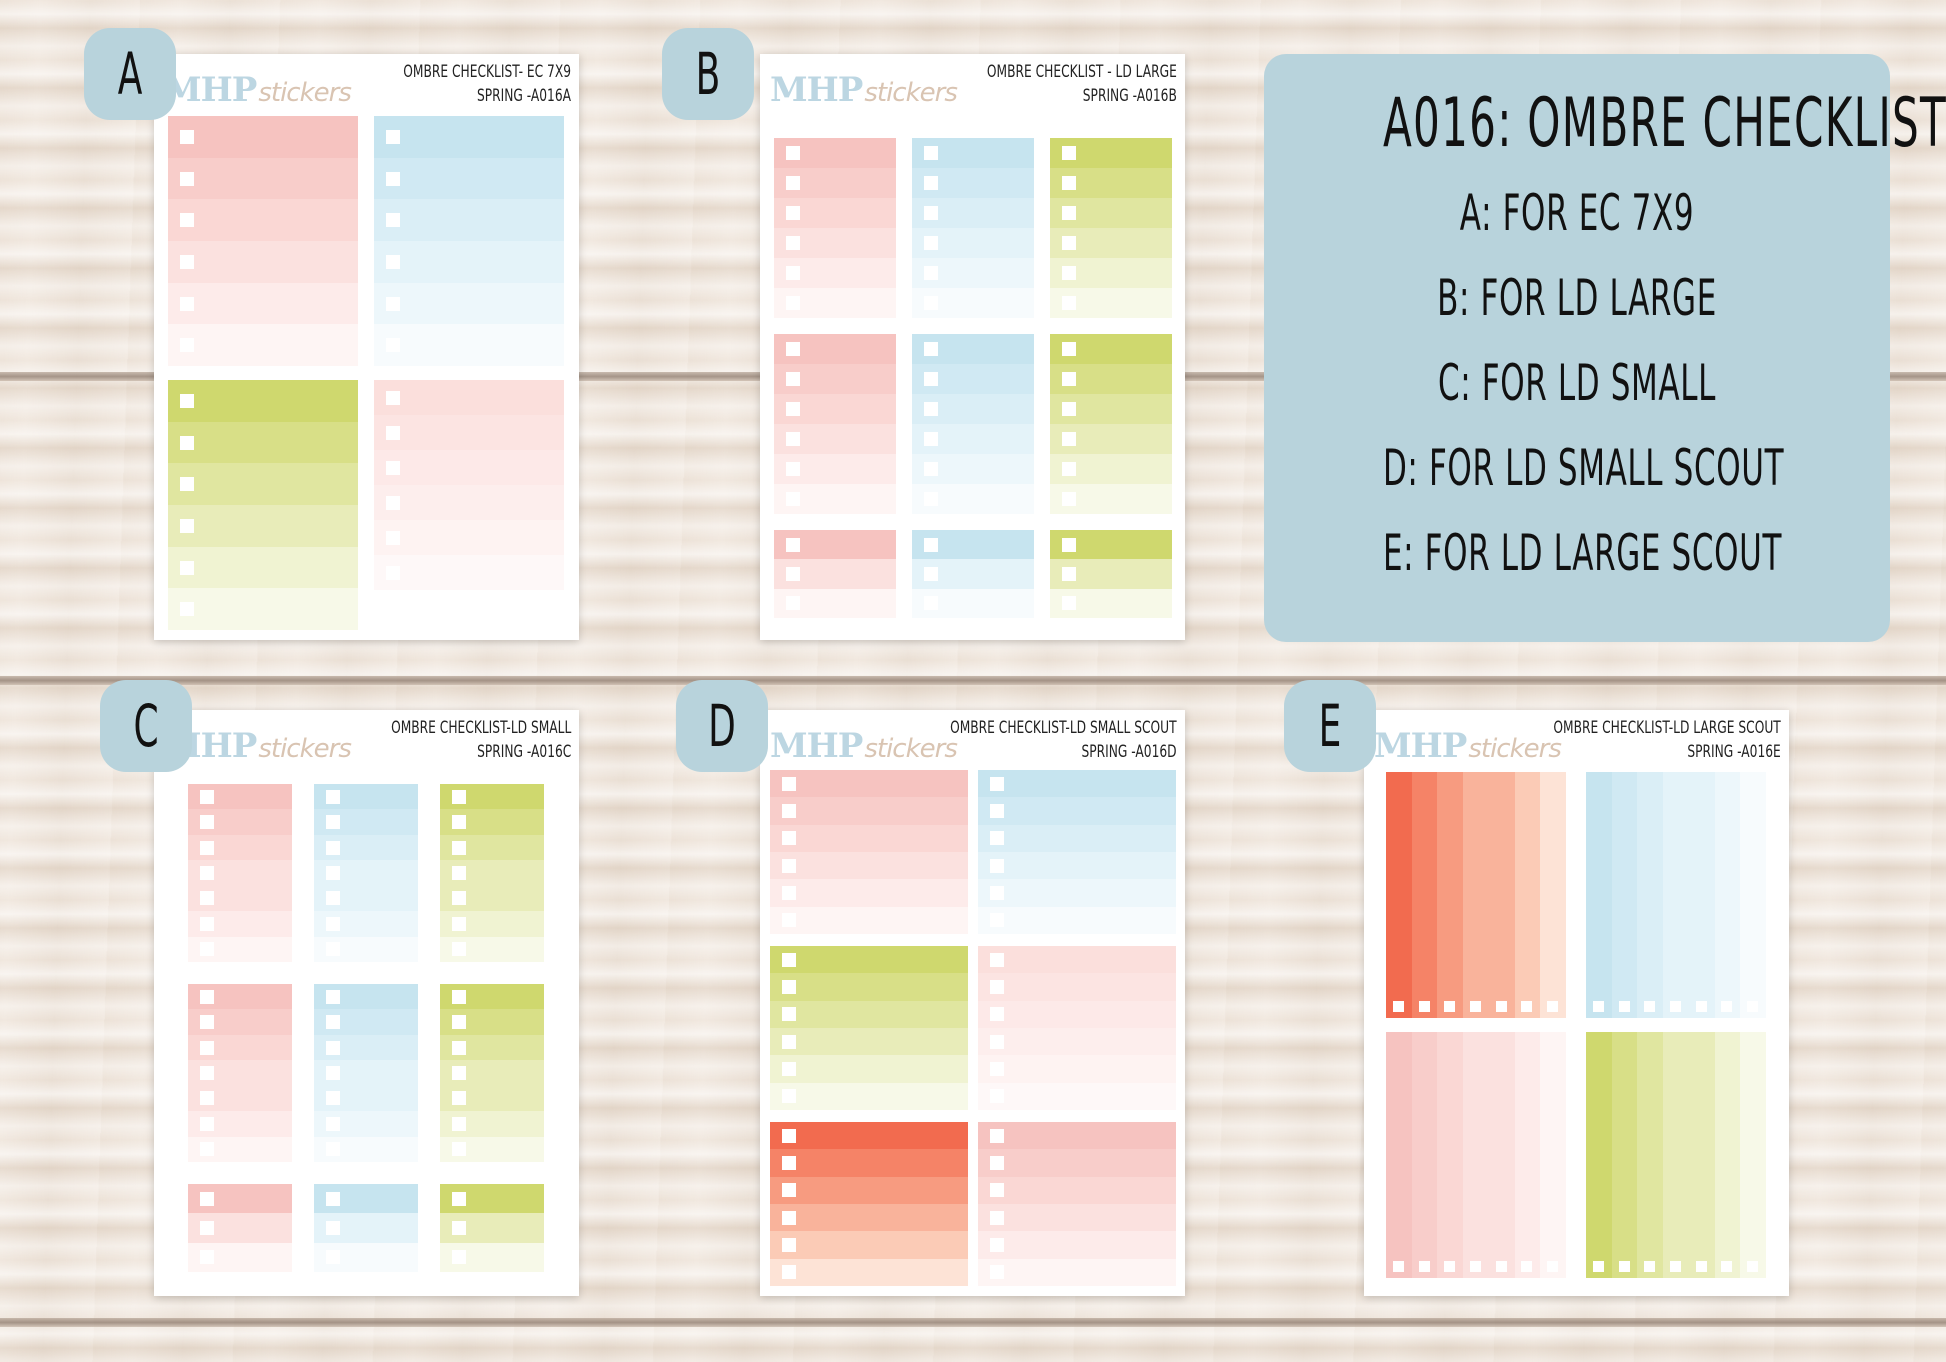 The width and height of the screenshot is (1946, 1362). Describe the element at coordinates (487, 84) in the screenshot. I see `sheet-title: OMBRE CHECKLIST- EC 7X9 SPRING -A016A` at that location.